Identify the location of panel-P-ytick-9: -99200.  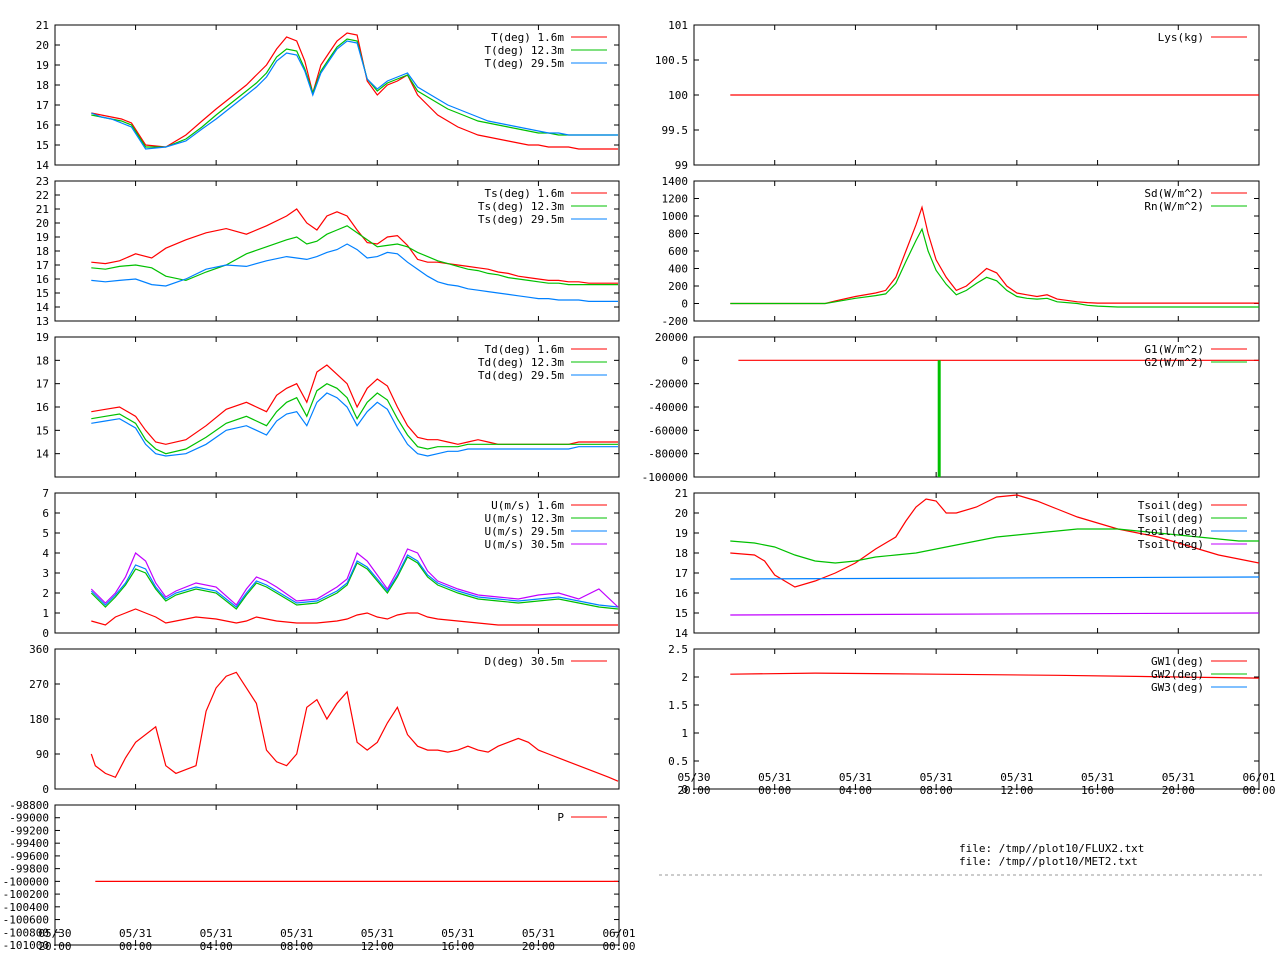
(29, 830).